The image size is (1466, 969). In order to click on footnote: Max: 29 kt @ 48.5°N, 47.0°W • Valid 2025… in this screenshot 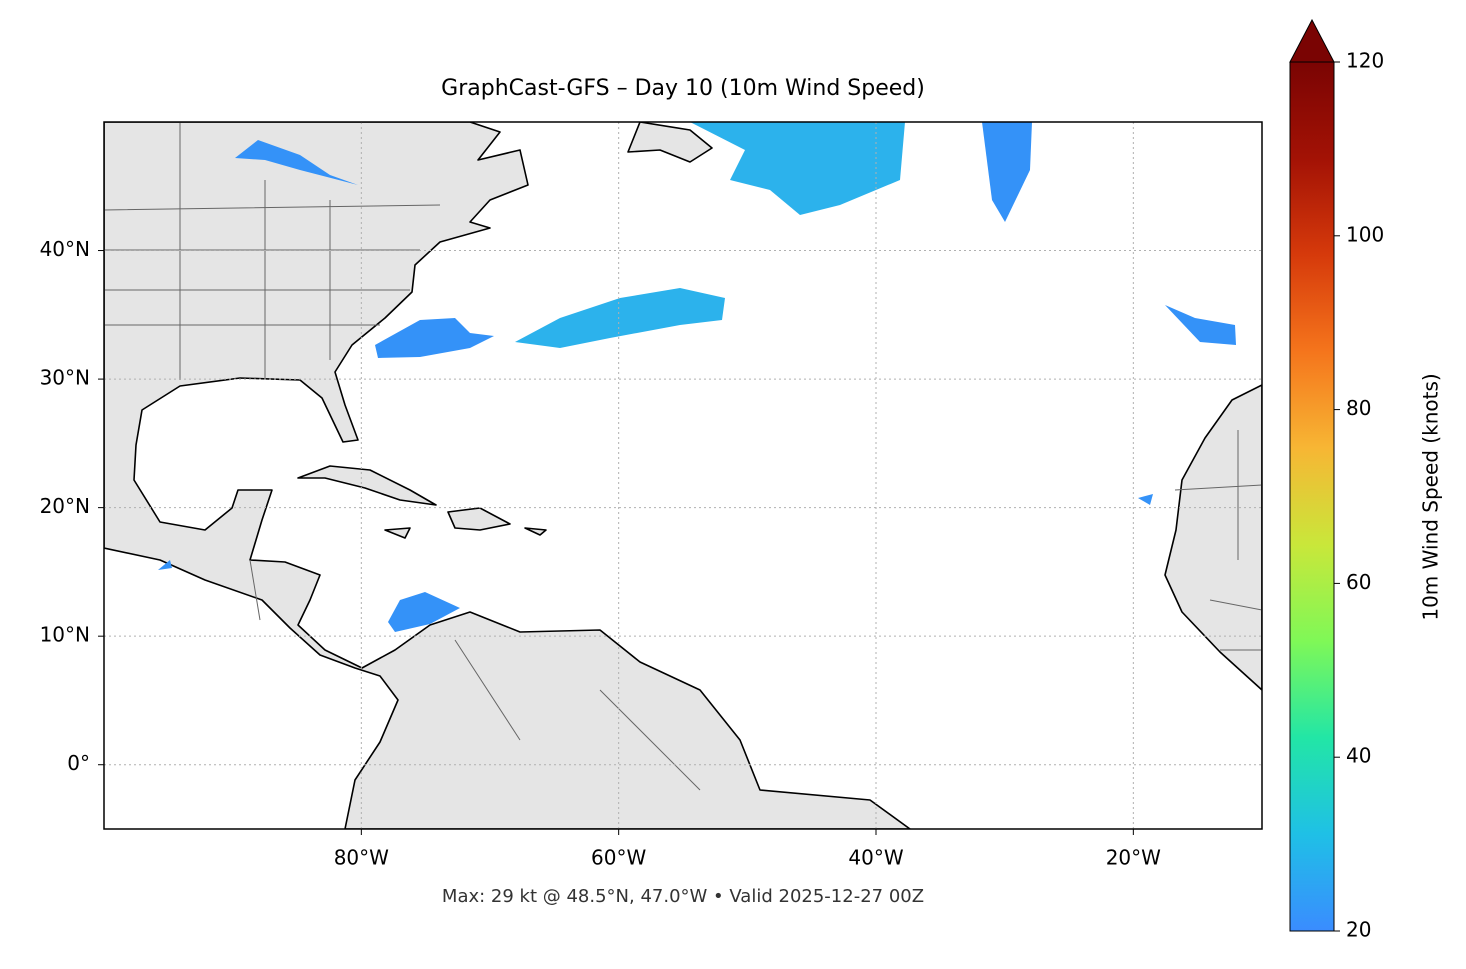, I will do `click(683, 896)`.